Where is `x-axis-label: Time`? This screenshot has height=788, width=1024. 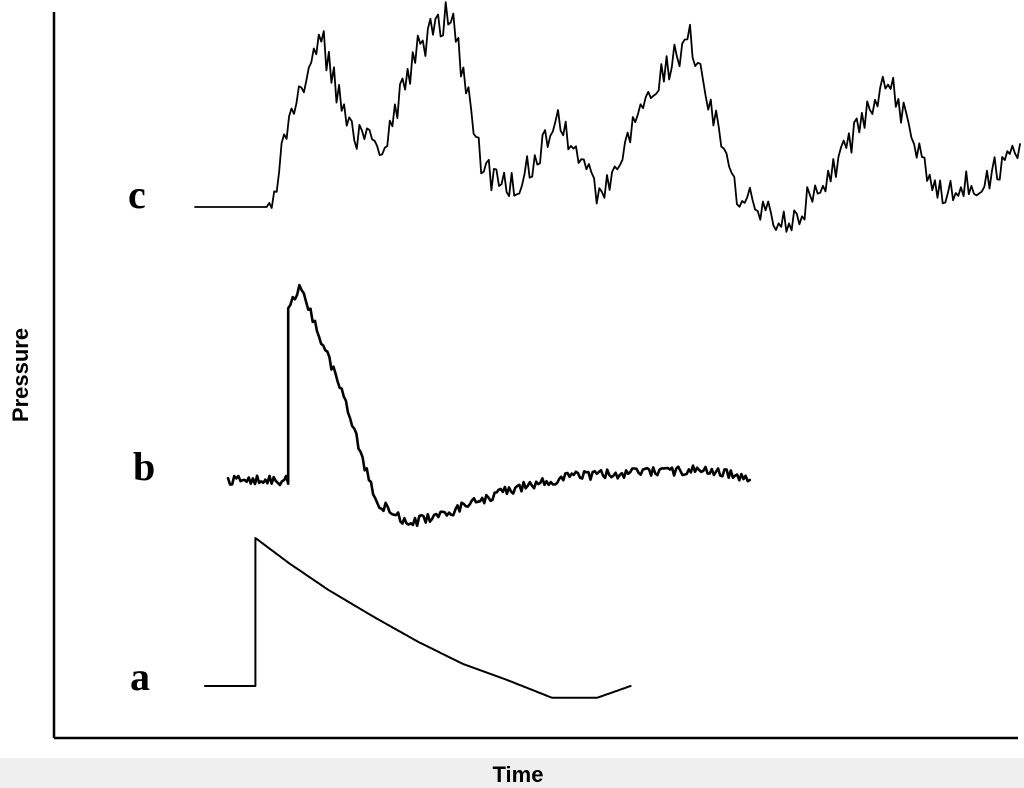
x-axis-label: Time is located at coordinates (518, 774).